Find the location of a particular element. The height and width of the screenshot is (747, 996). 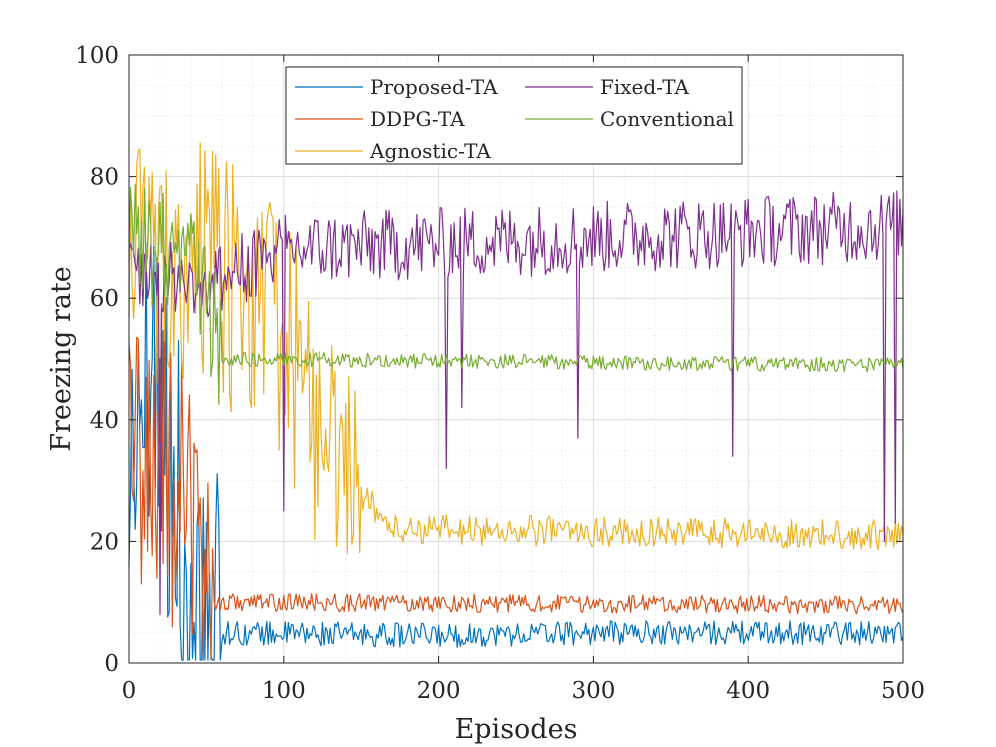

y-tick-label: 80 is located at coordinates (104, 178).